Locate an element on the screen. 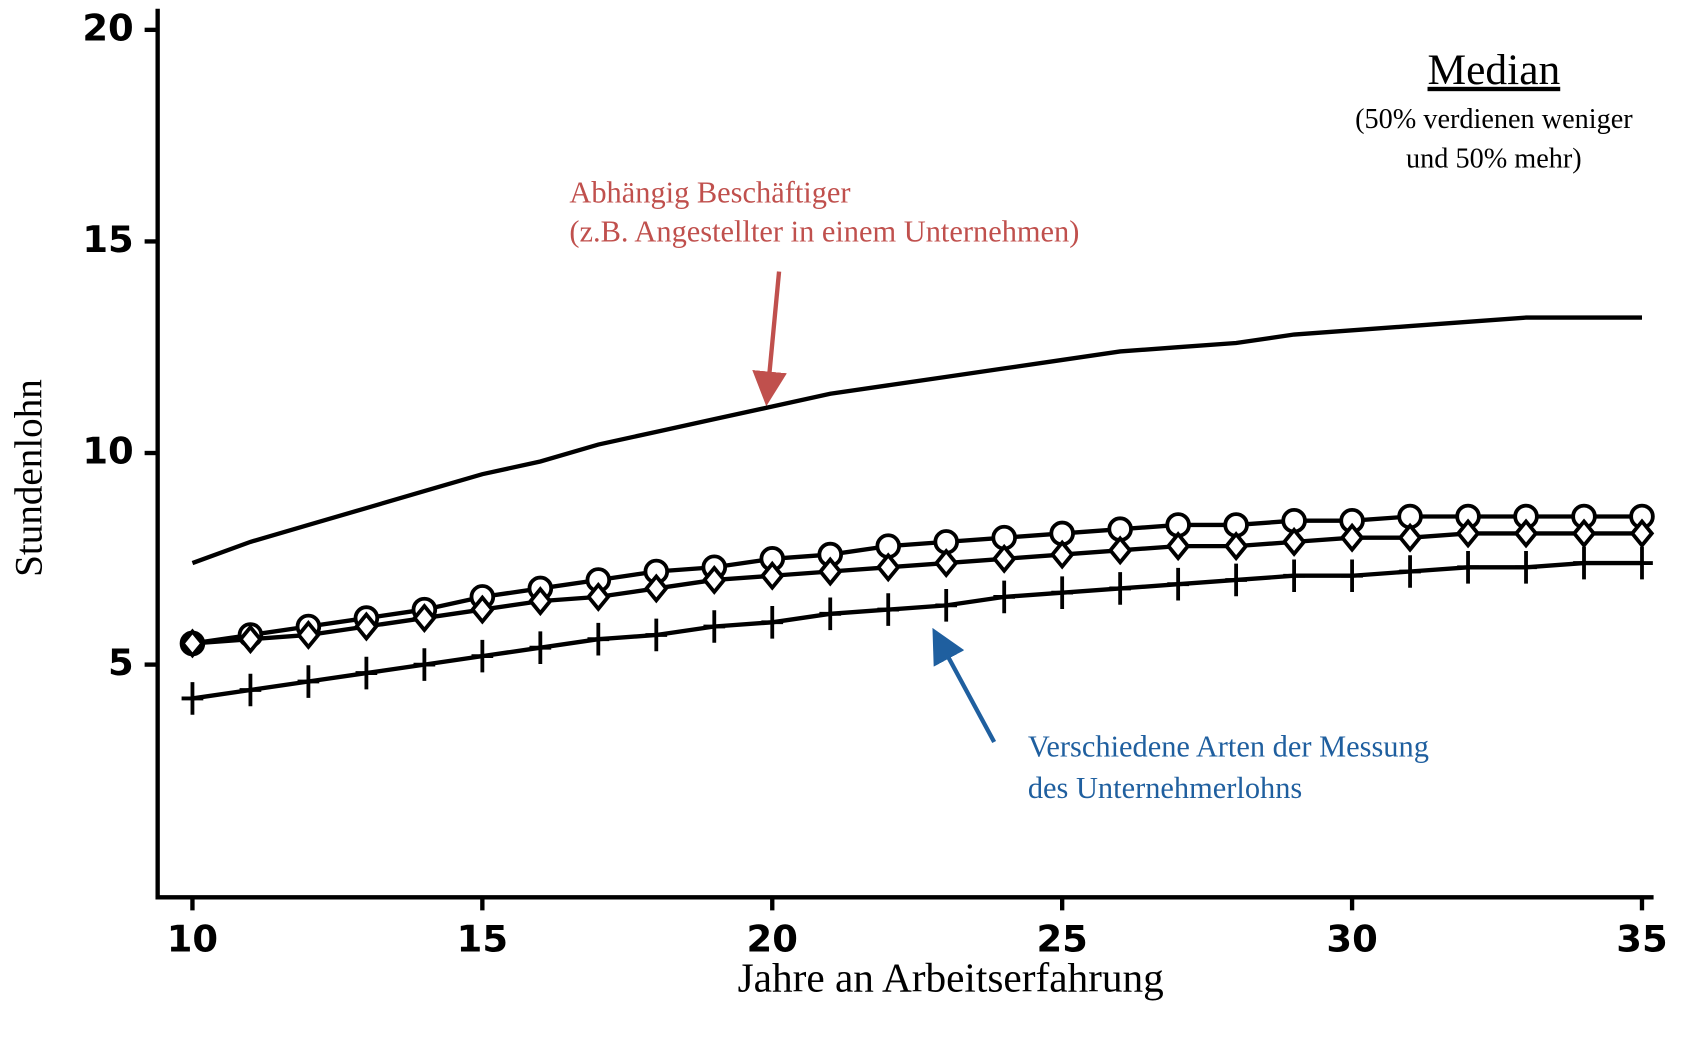  x-tick-label: 30 is located at coordinates (1351, 938).